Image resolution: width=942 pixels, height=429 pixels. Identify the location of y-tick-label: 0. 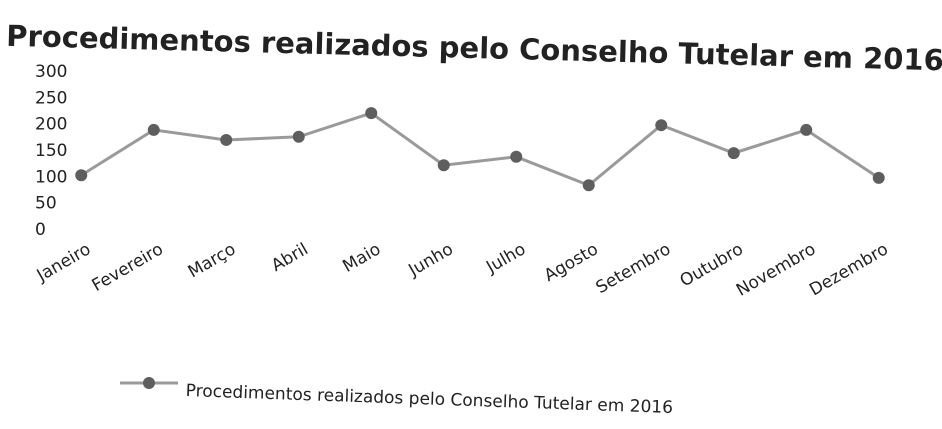
(40, 230).